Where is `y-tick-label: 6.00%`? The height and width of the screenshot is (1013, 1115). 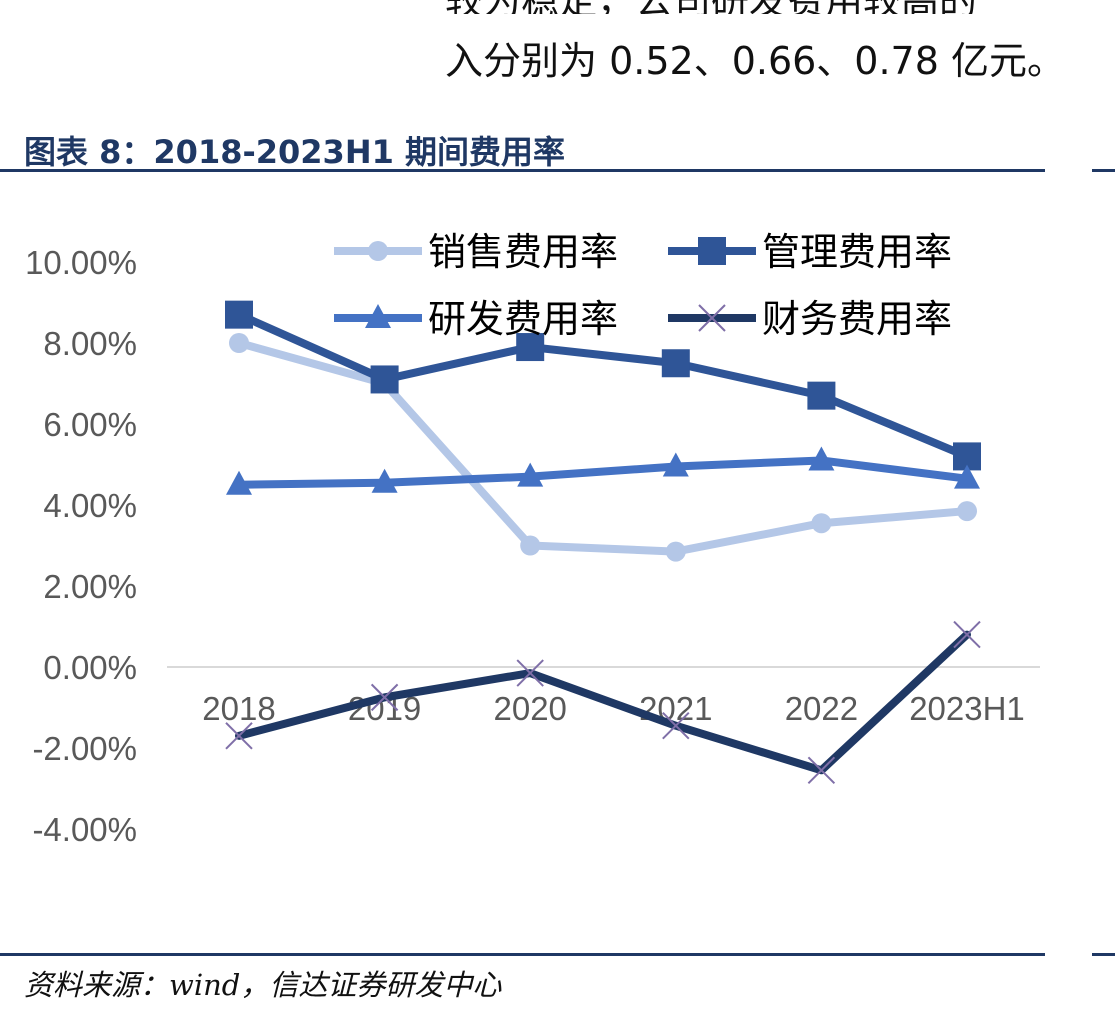 y-tick-label: 6.00% is located at coordinates (90, 424).